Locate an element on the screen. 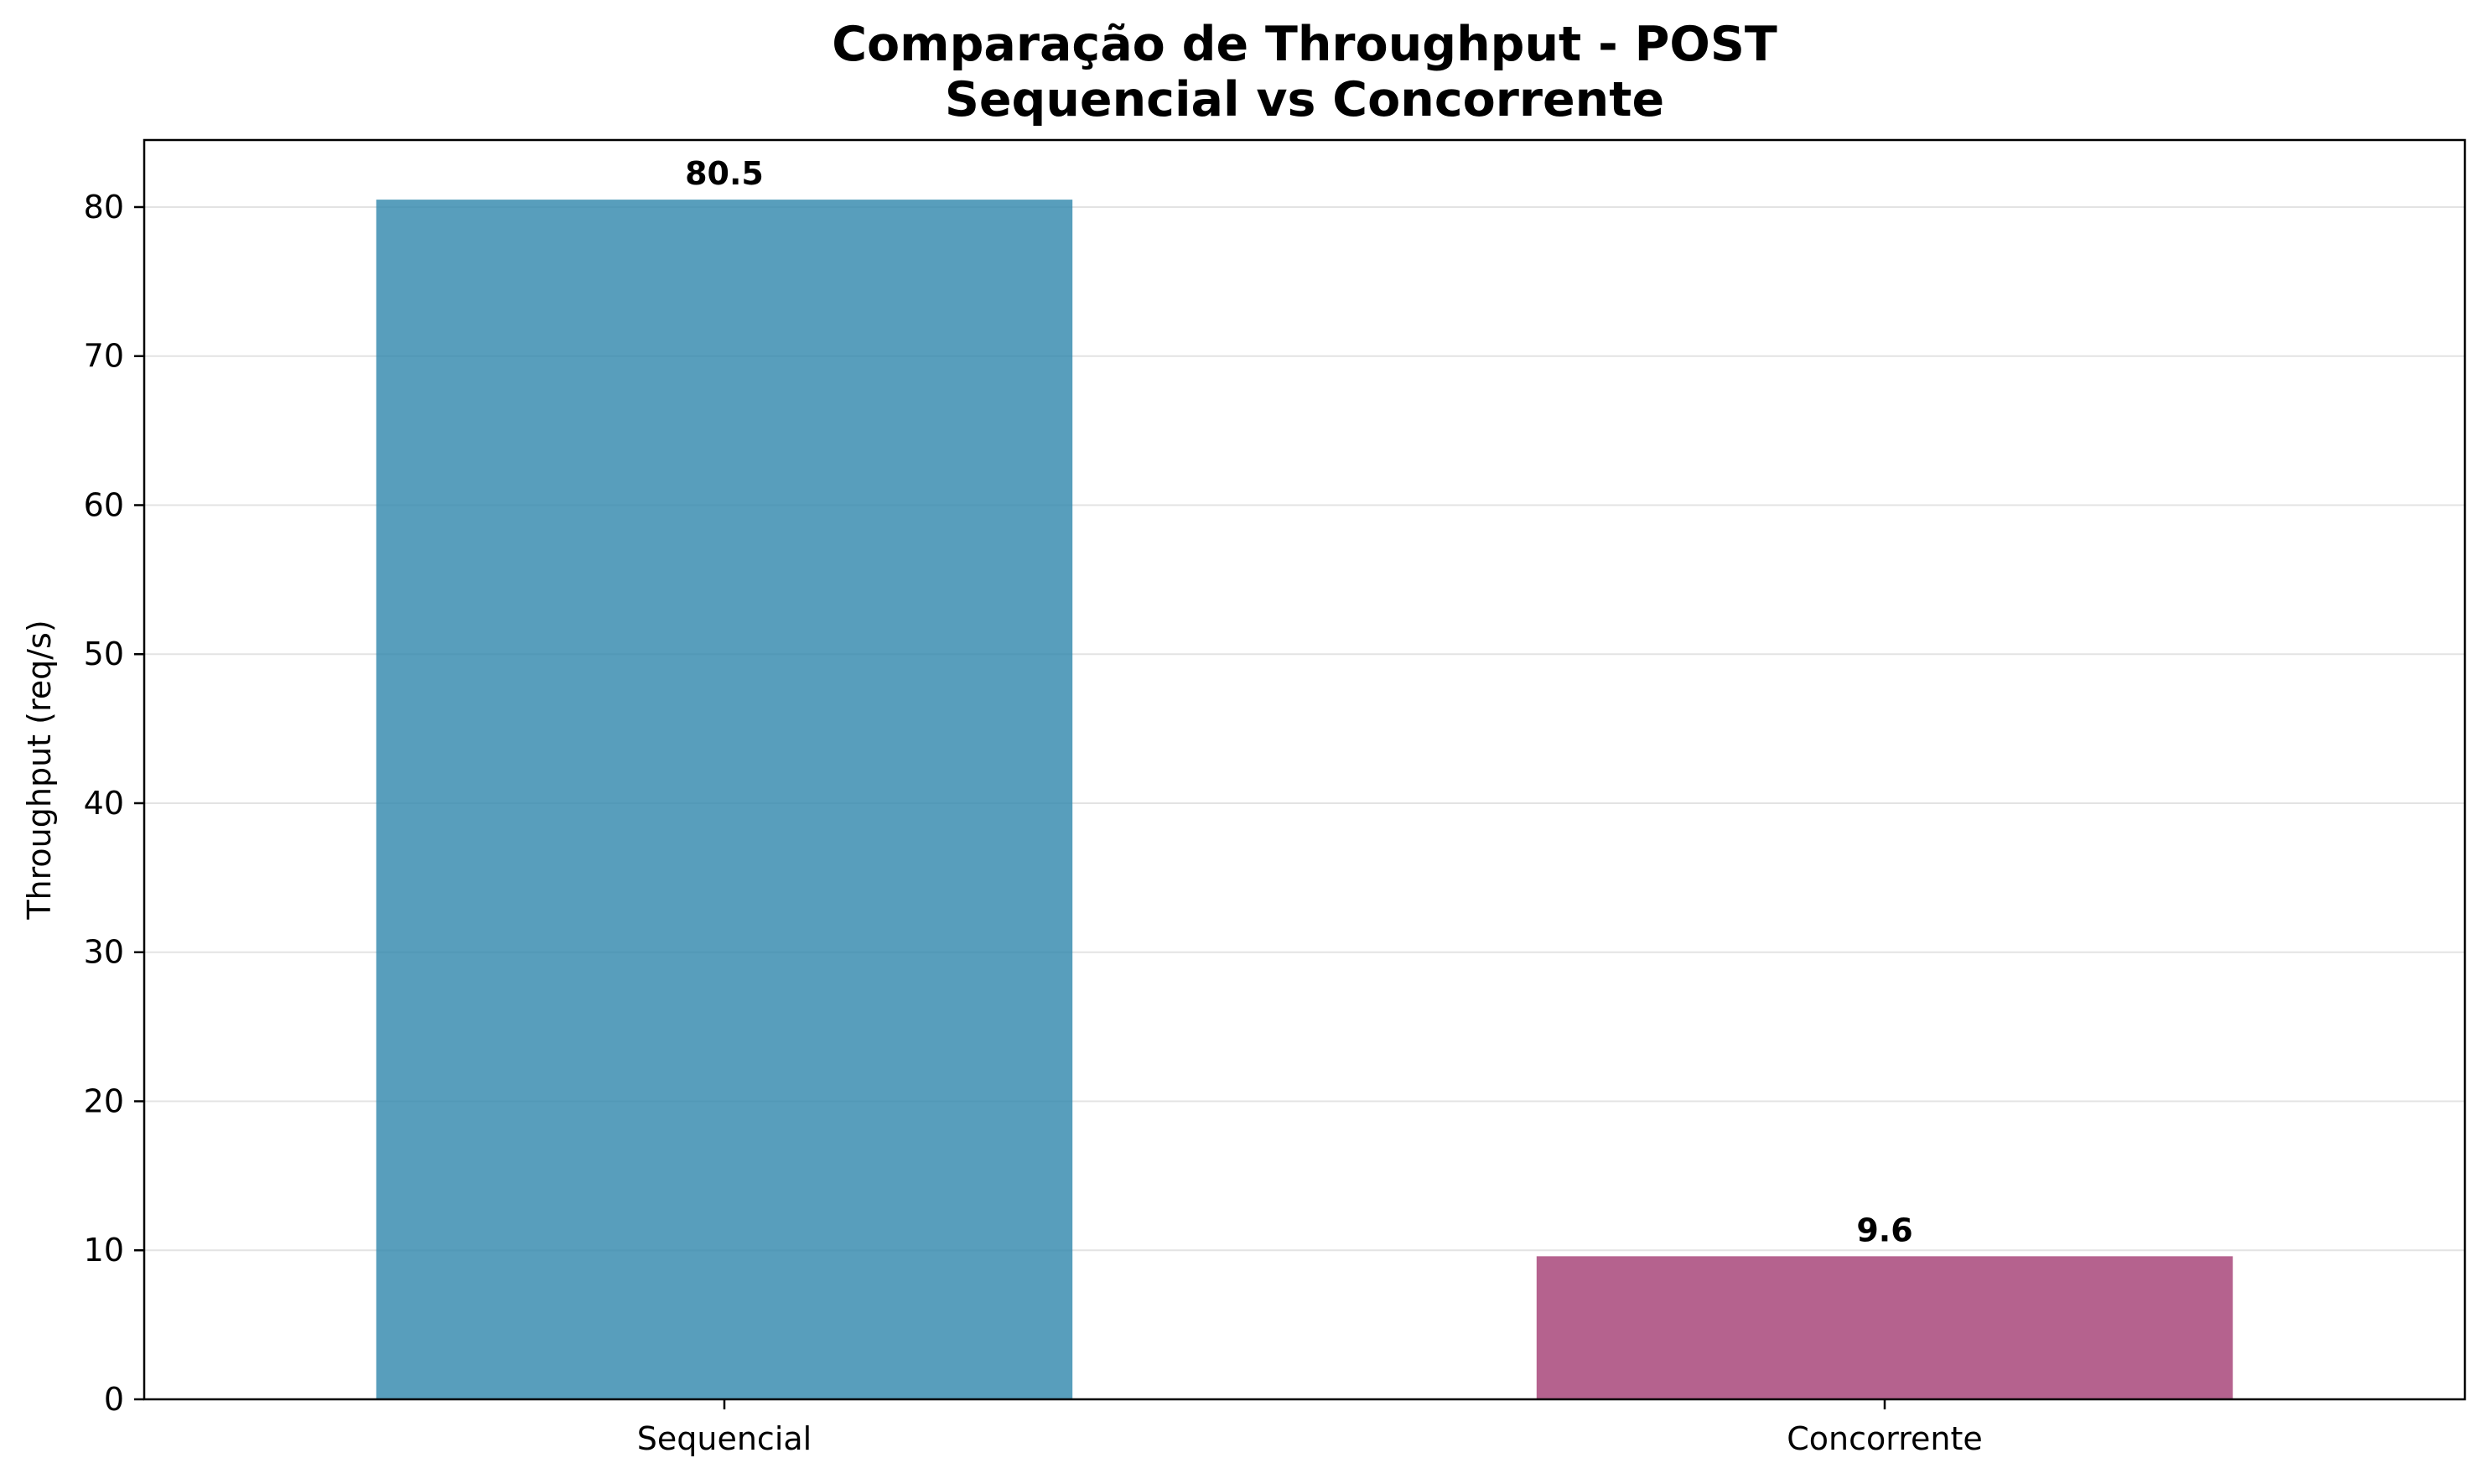 The image size is (2490, 1484). y-tick-label: 80 is located at coordinates (104, 207).